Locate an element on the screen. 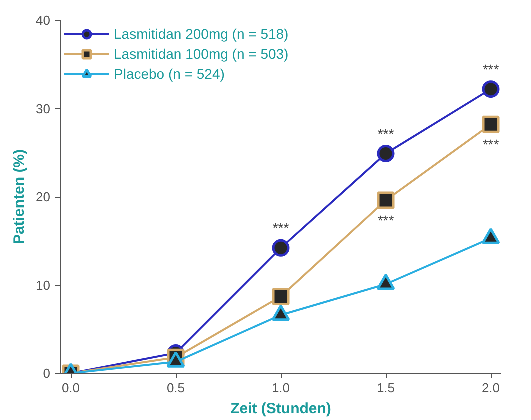 The image size is (531, 420). x-tick-label: 2.0 is located at coordinates (491, 388).